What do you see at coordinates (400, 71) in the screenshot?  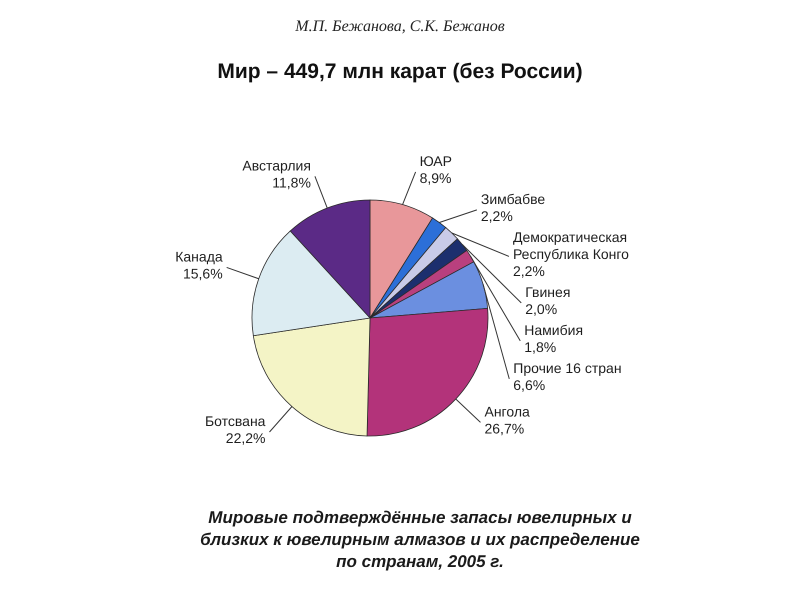 I see `chart-title: Мир – 449,7 млн карат (без России)` at bounding box center [400, 71].